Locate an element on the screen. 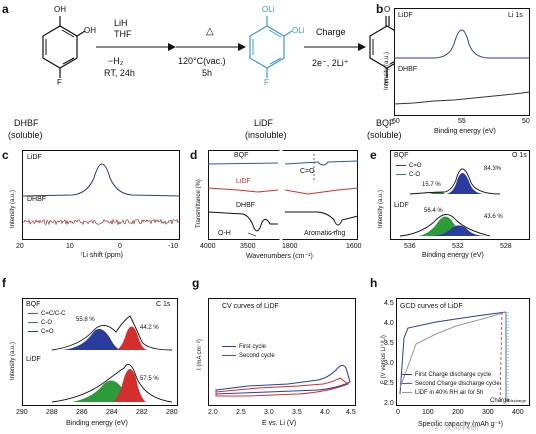 This screenshot has width=536, height=434. g-legend-2-swatch is located at coordinates (229, 355).